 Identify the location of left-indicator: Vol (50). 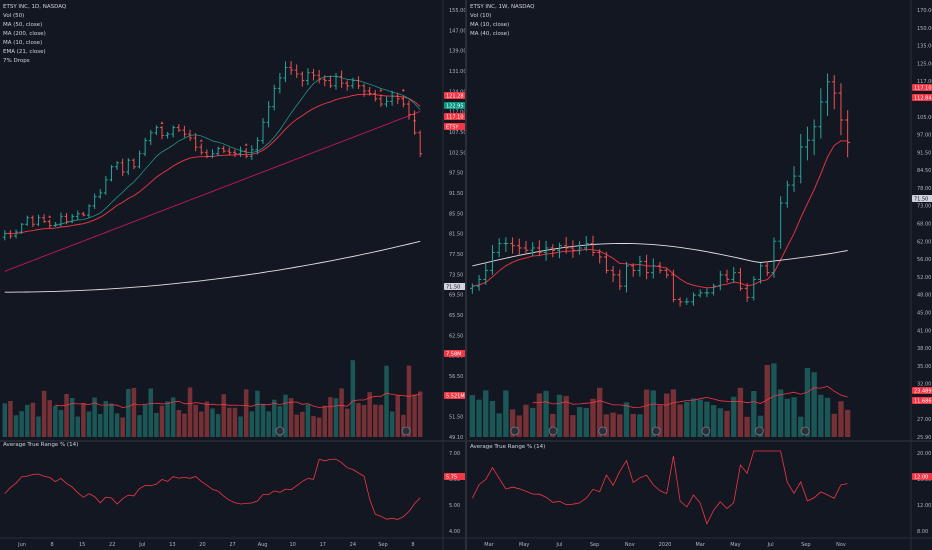
(14, 16).